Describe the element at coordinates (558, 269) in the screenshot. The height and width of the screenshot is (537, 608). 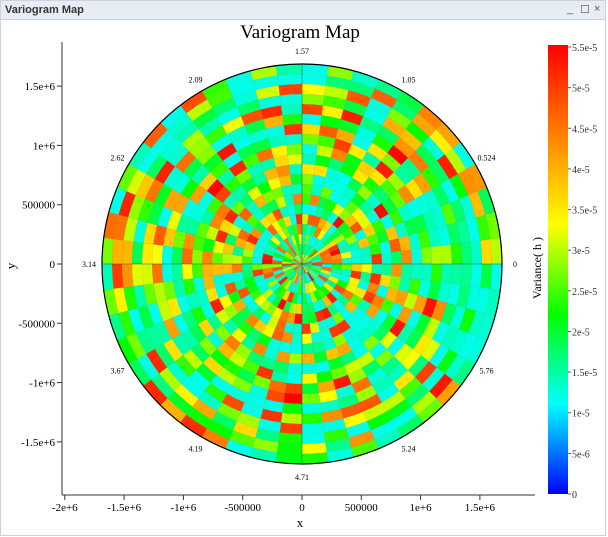
I see `colorbar` at that location.